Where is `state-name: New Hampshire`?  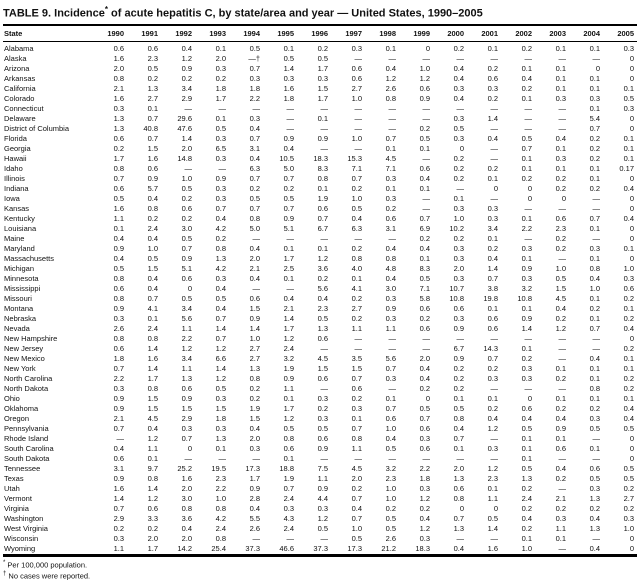
state-name: New Hampshire is located at coordinates (31, 338).